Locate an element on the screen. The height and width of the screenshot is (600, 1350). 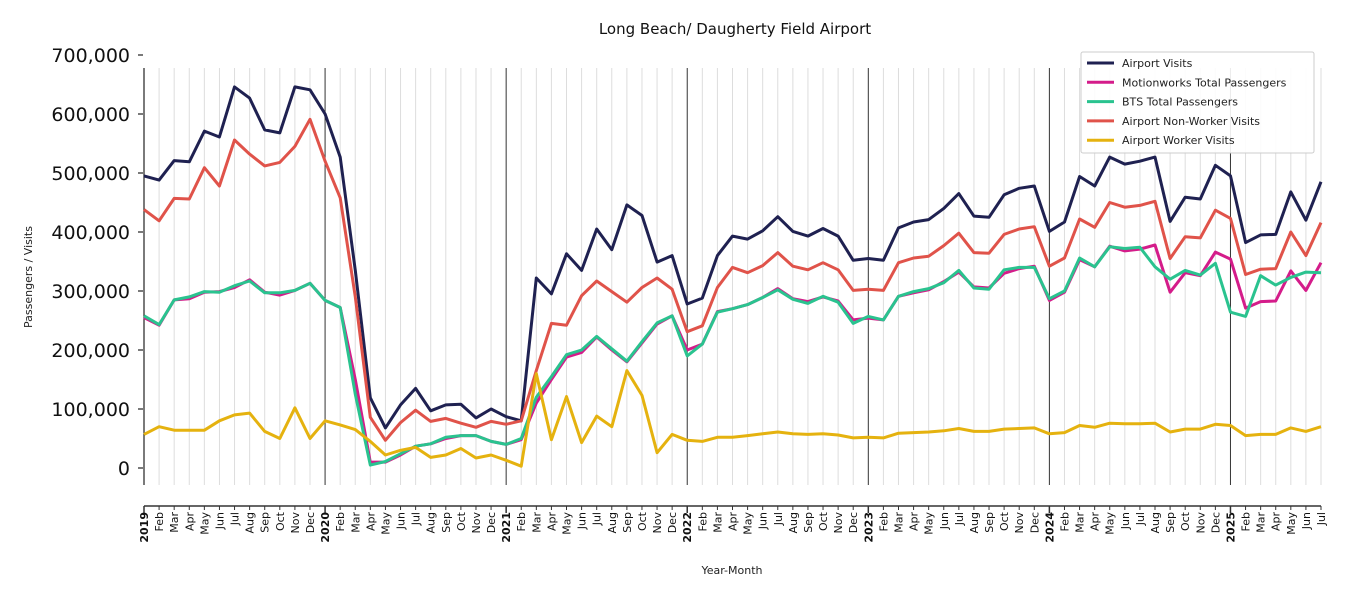
legend-box is located at coordinates (1197, 102).